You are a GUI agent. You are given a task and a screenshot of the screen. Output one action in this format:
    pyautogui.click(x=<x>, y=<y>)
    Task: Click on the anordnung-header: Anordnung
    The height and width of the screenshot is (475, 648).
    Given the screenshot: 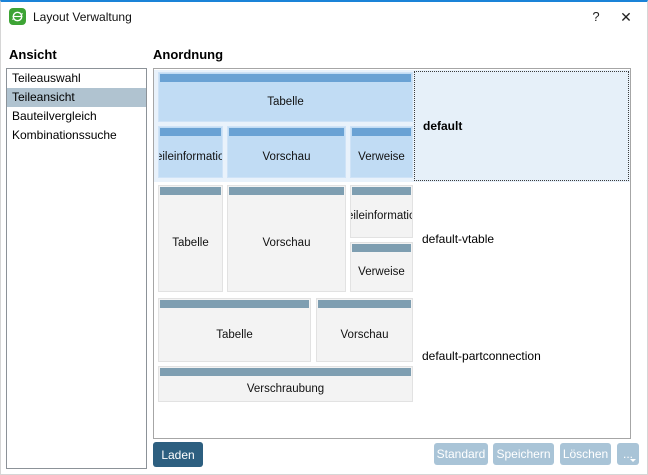 What is the action you would take?
    pyautogui.click(x=188, y=54)
    